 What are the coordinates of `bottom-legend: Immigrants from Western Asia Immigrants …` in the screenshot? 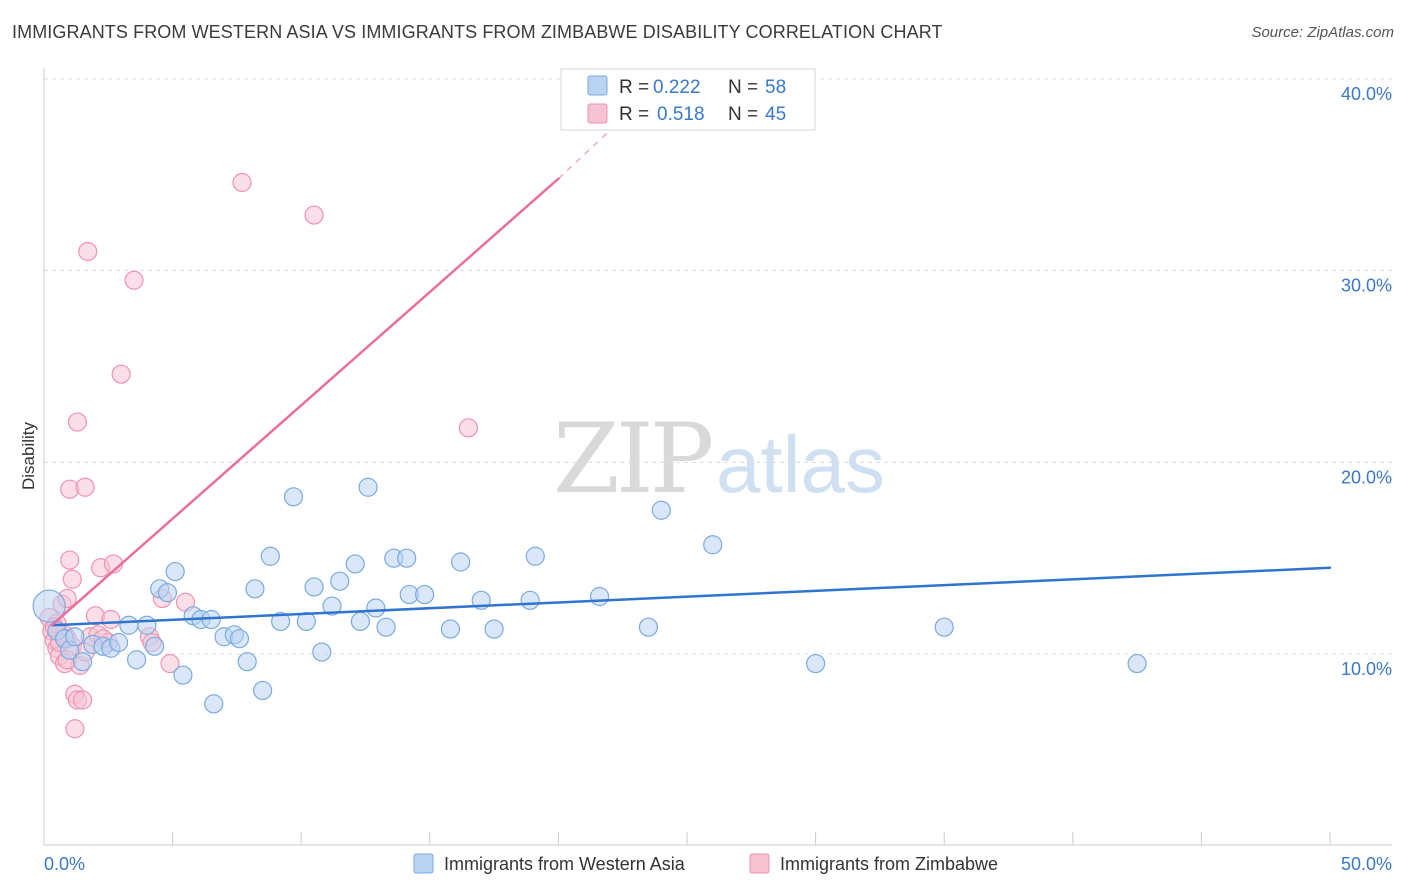 It's located at (705, 863).